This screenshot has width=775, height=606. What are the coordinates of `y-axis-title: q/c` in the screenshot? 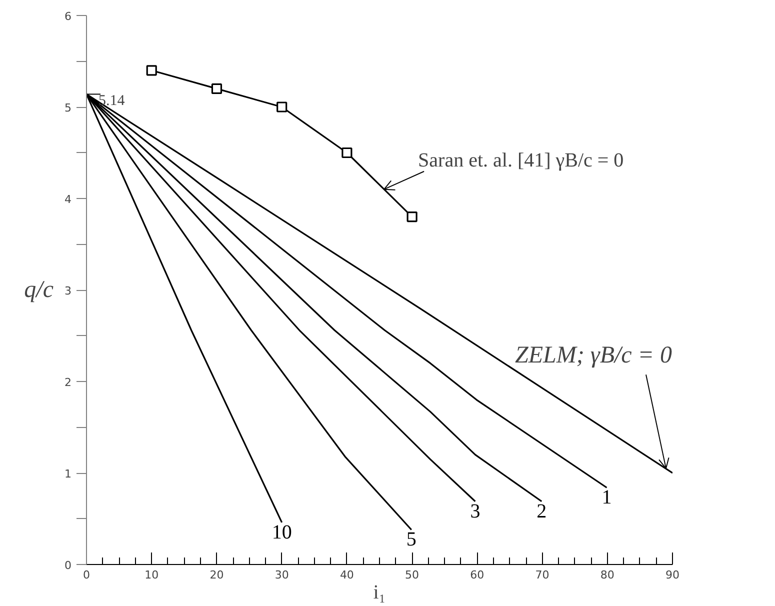 It's located at (39, 290).